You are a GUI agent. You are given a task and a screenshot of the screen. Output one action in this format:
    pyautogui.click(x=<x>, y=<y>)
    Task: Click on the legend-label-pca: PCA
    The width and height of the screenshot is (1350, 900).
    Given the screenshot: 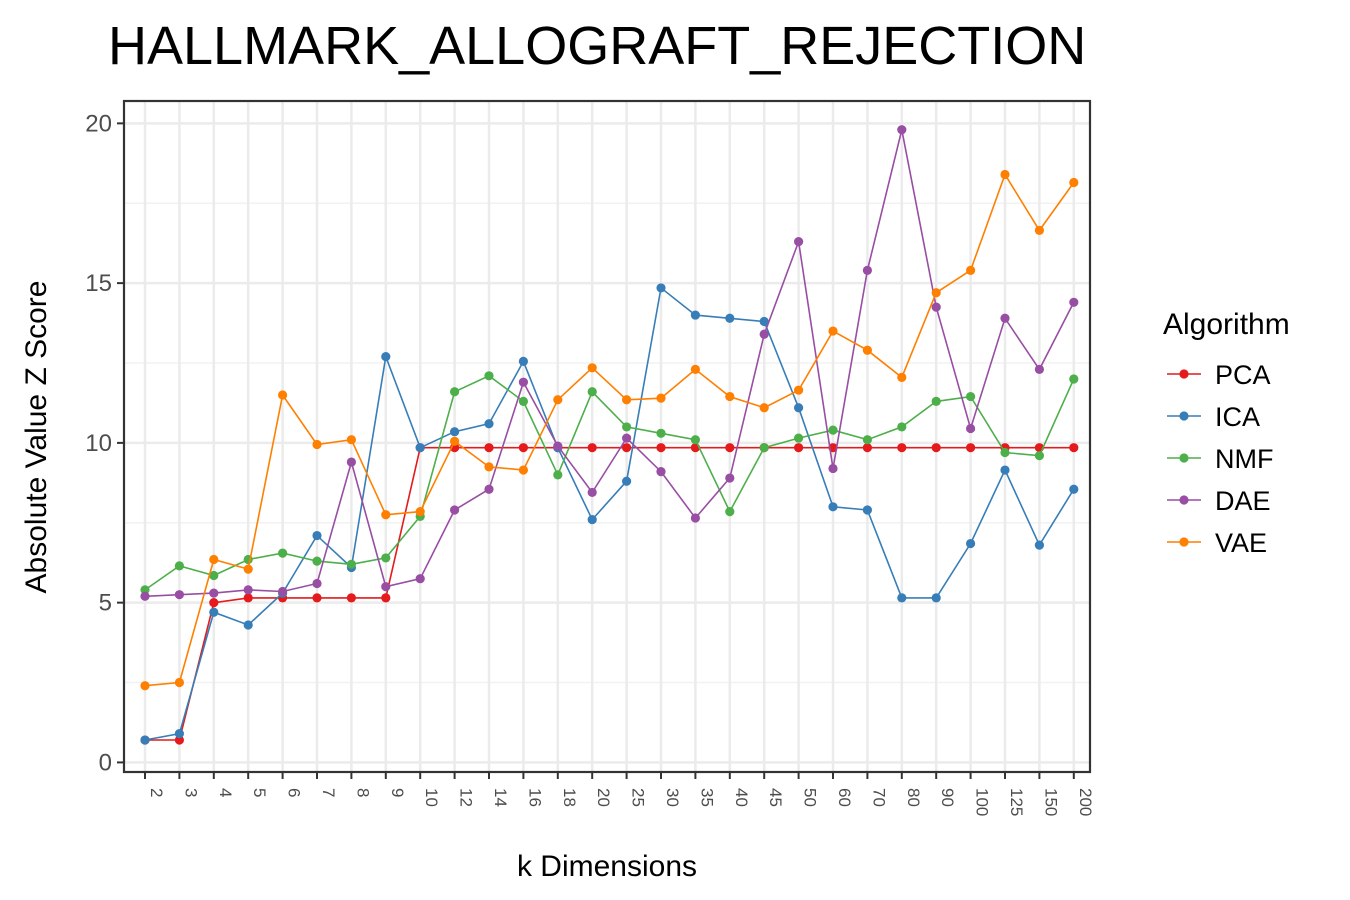 What is the action you would take?
    pyautogui.click(x=1243, y=375)
    